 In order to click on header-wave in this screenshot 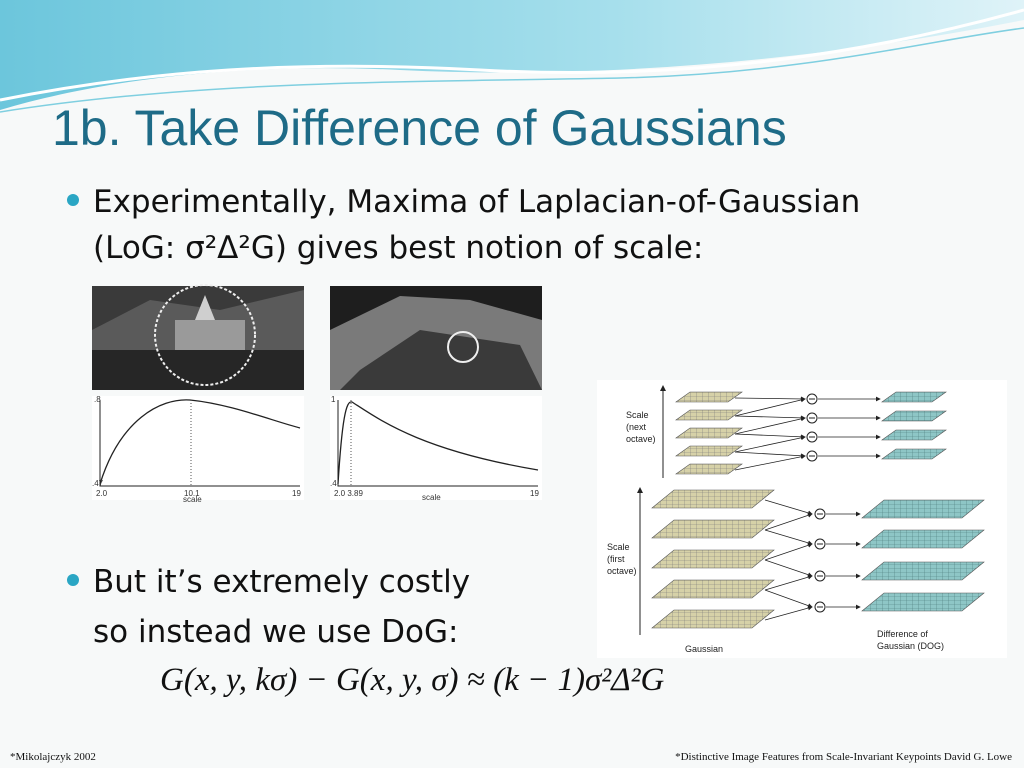, I will do `click(512, 55)`.